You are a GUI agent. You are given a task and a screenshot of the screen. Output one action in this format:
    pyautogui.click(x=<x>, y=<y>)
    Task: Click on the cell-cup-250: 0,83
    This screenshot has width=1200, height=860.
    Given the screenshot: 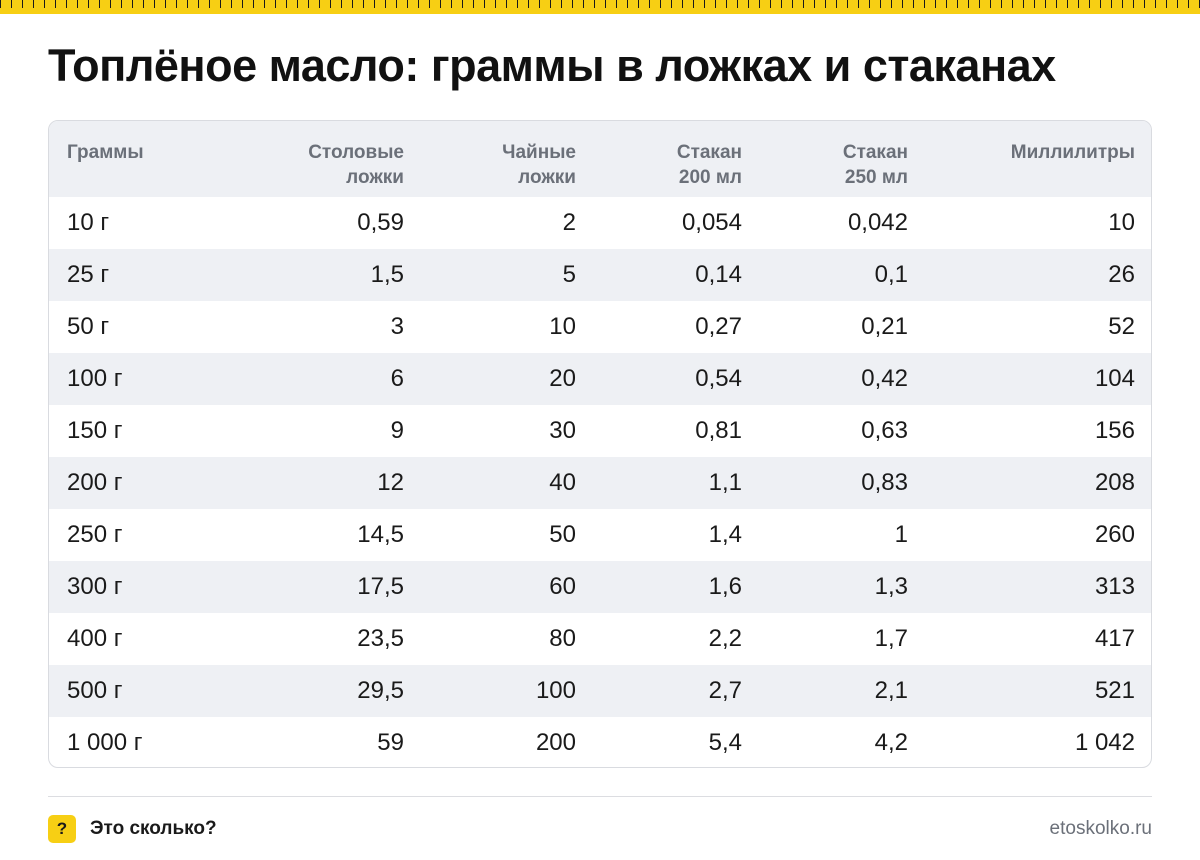 What is the action you would take?
    pyautogui.click(x=884, y=482)
    